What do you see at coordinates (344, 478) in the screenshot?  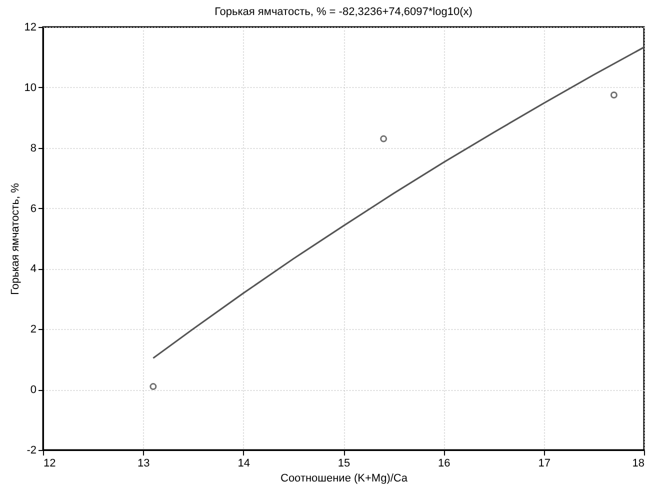 I see `x-axis-title: Соотношение (K+Mg)/Ca` at bounding box center [344, 478].